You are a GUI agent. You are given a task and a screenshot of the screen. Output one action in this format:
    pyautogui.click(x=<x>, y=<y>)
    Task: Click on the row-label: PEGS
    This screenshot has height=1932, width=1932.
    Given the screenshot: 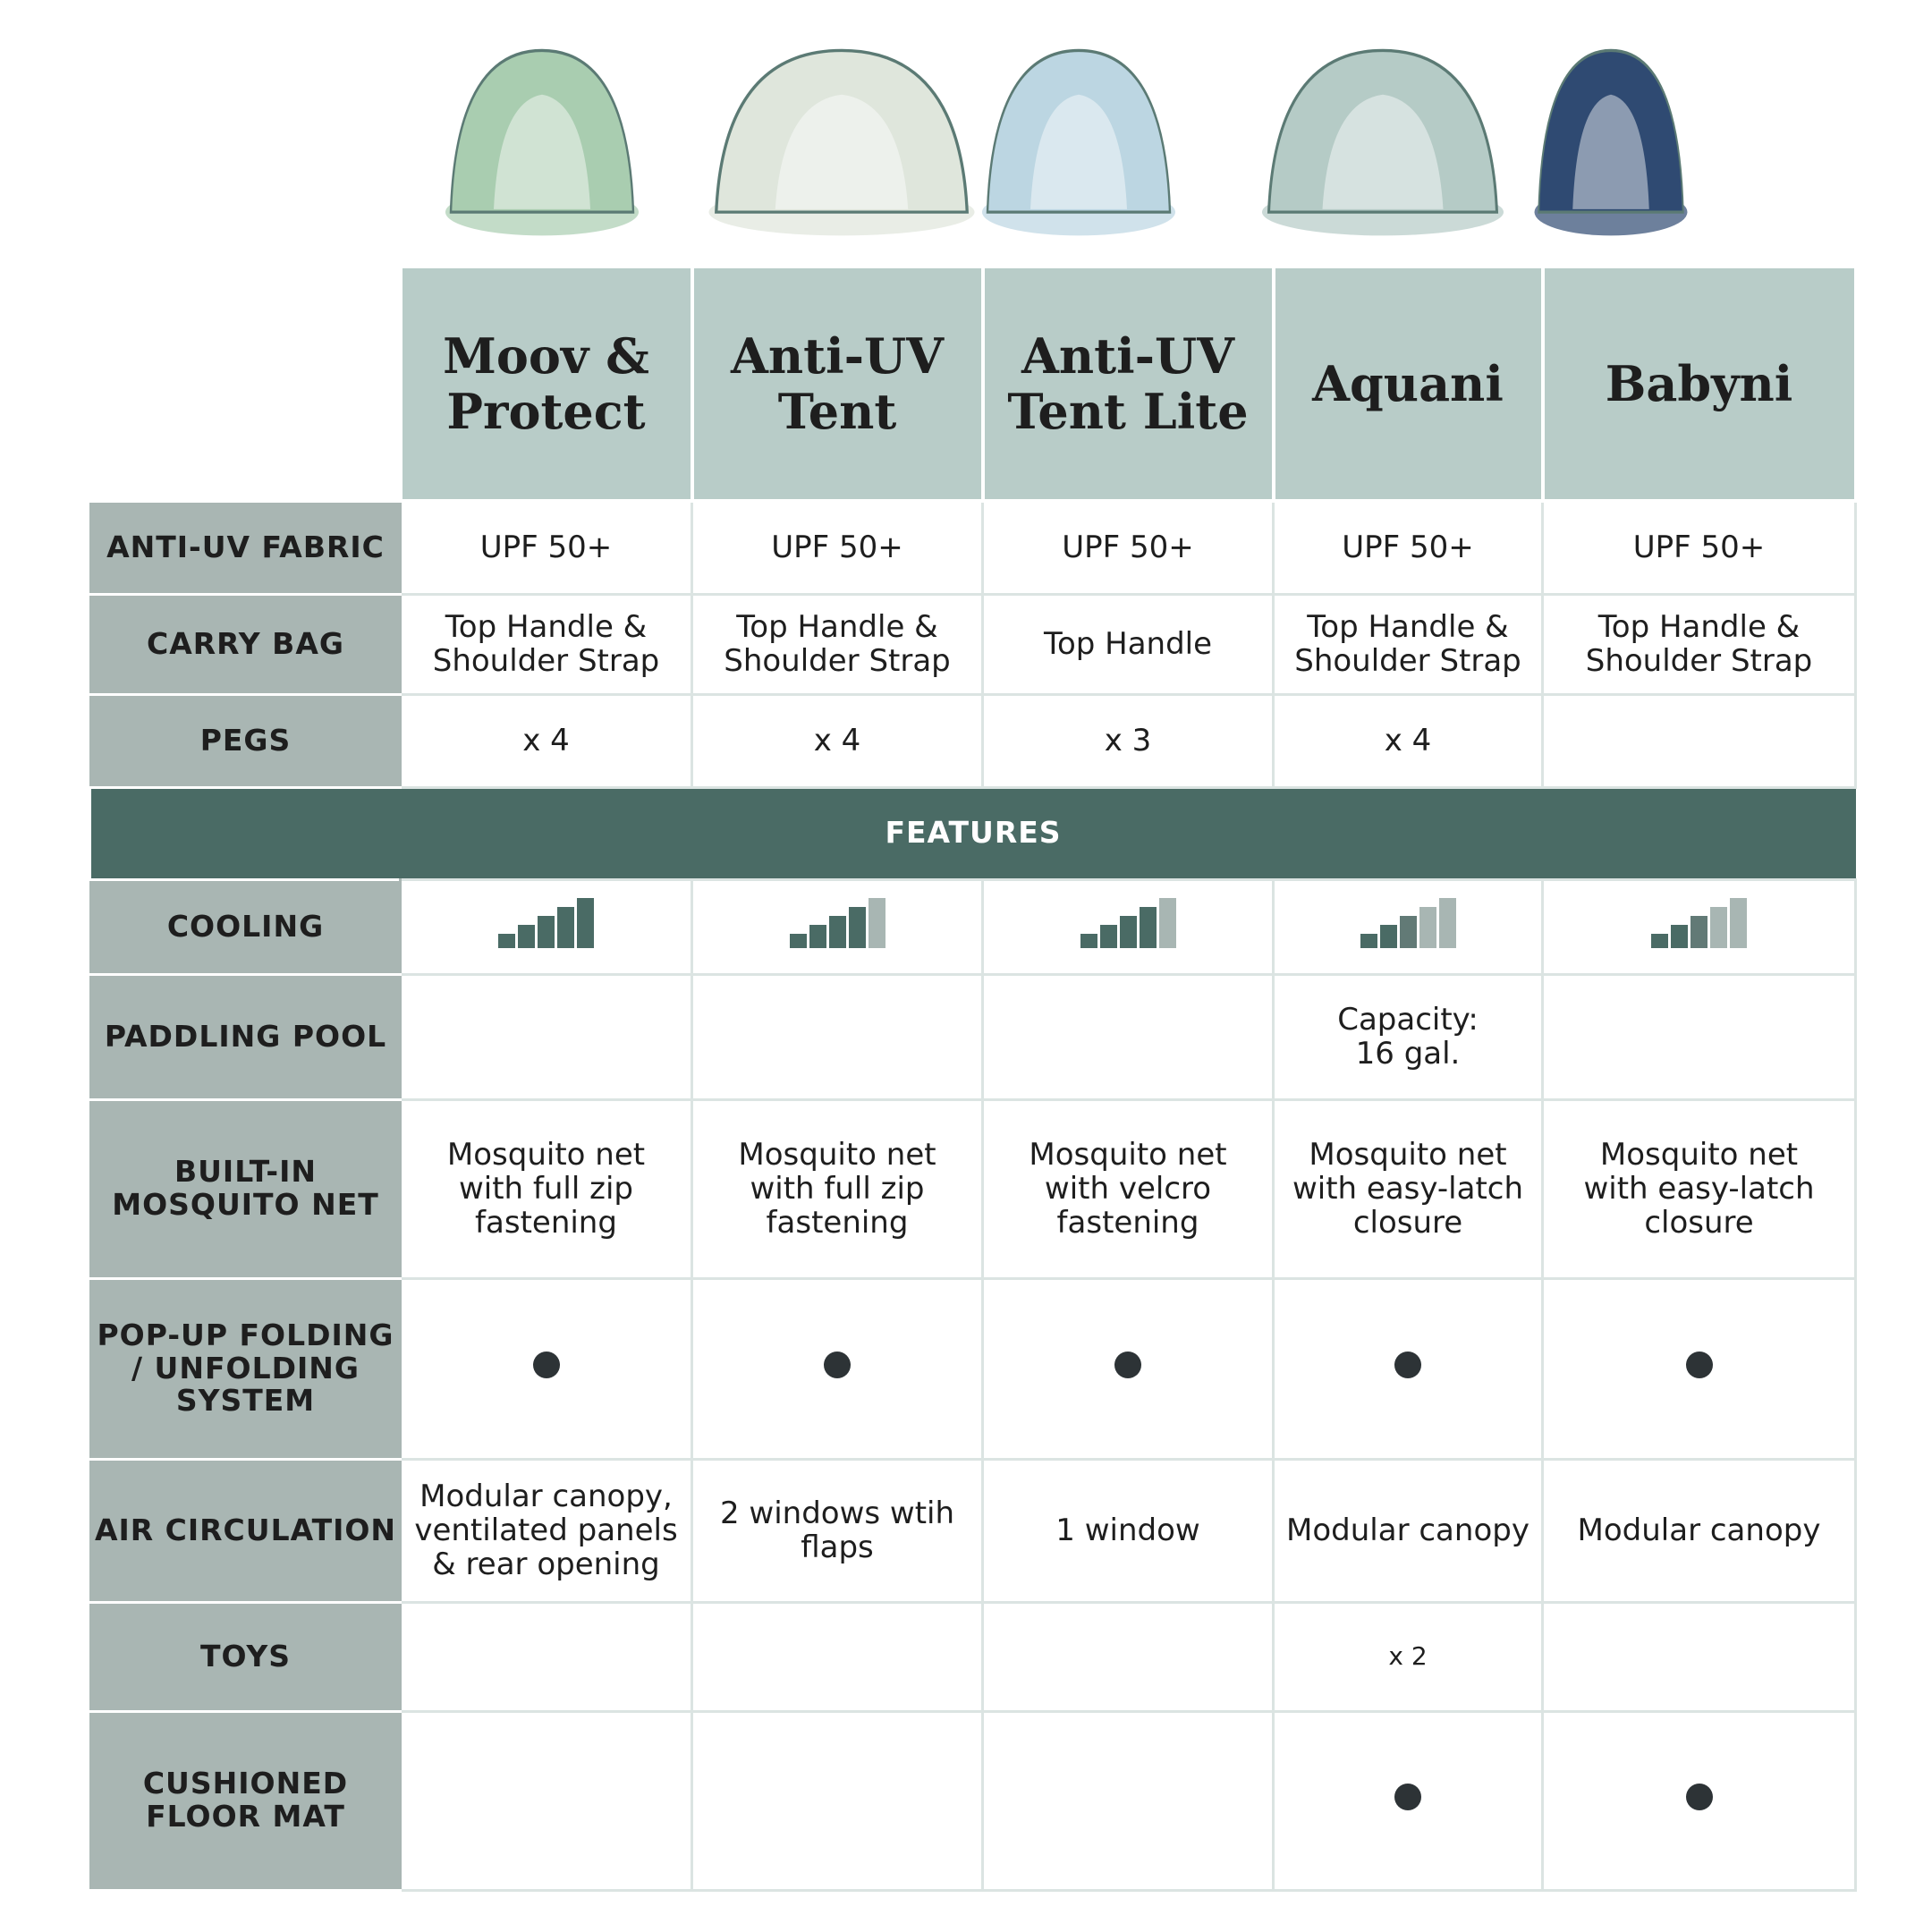 What is the action you would take?
    pyautogui.click(x=245, y=740)
    